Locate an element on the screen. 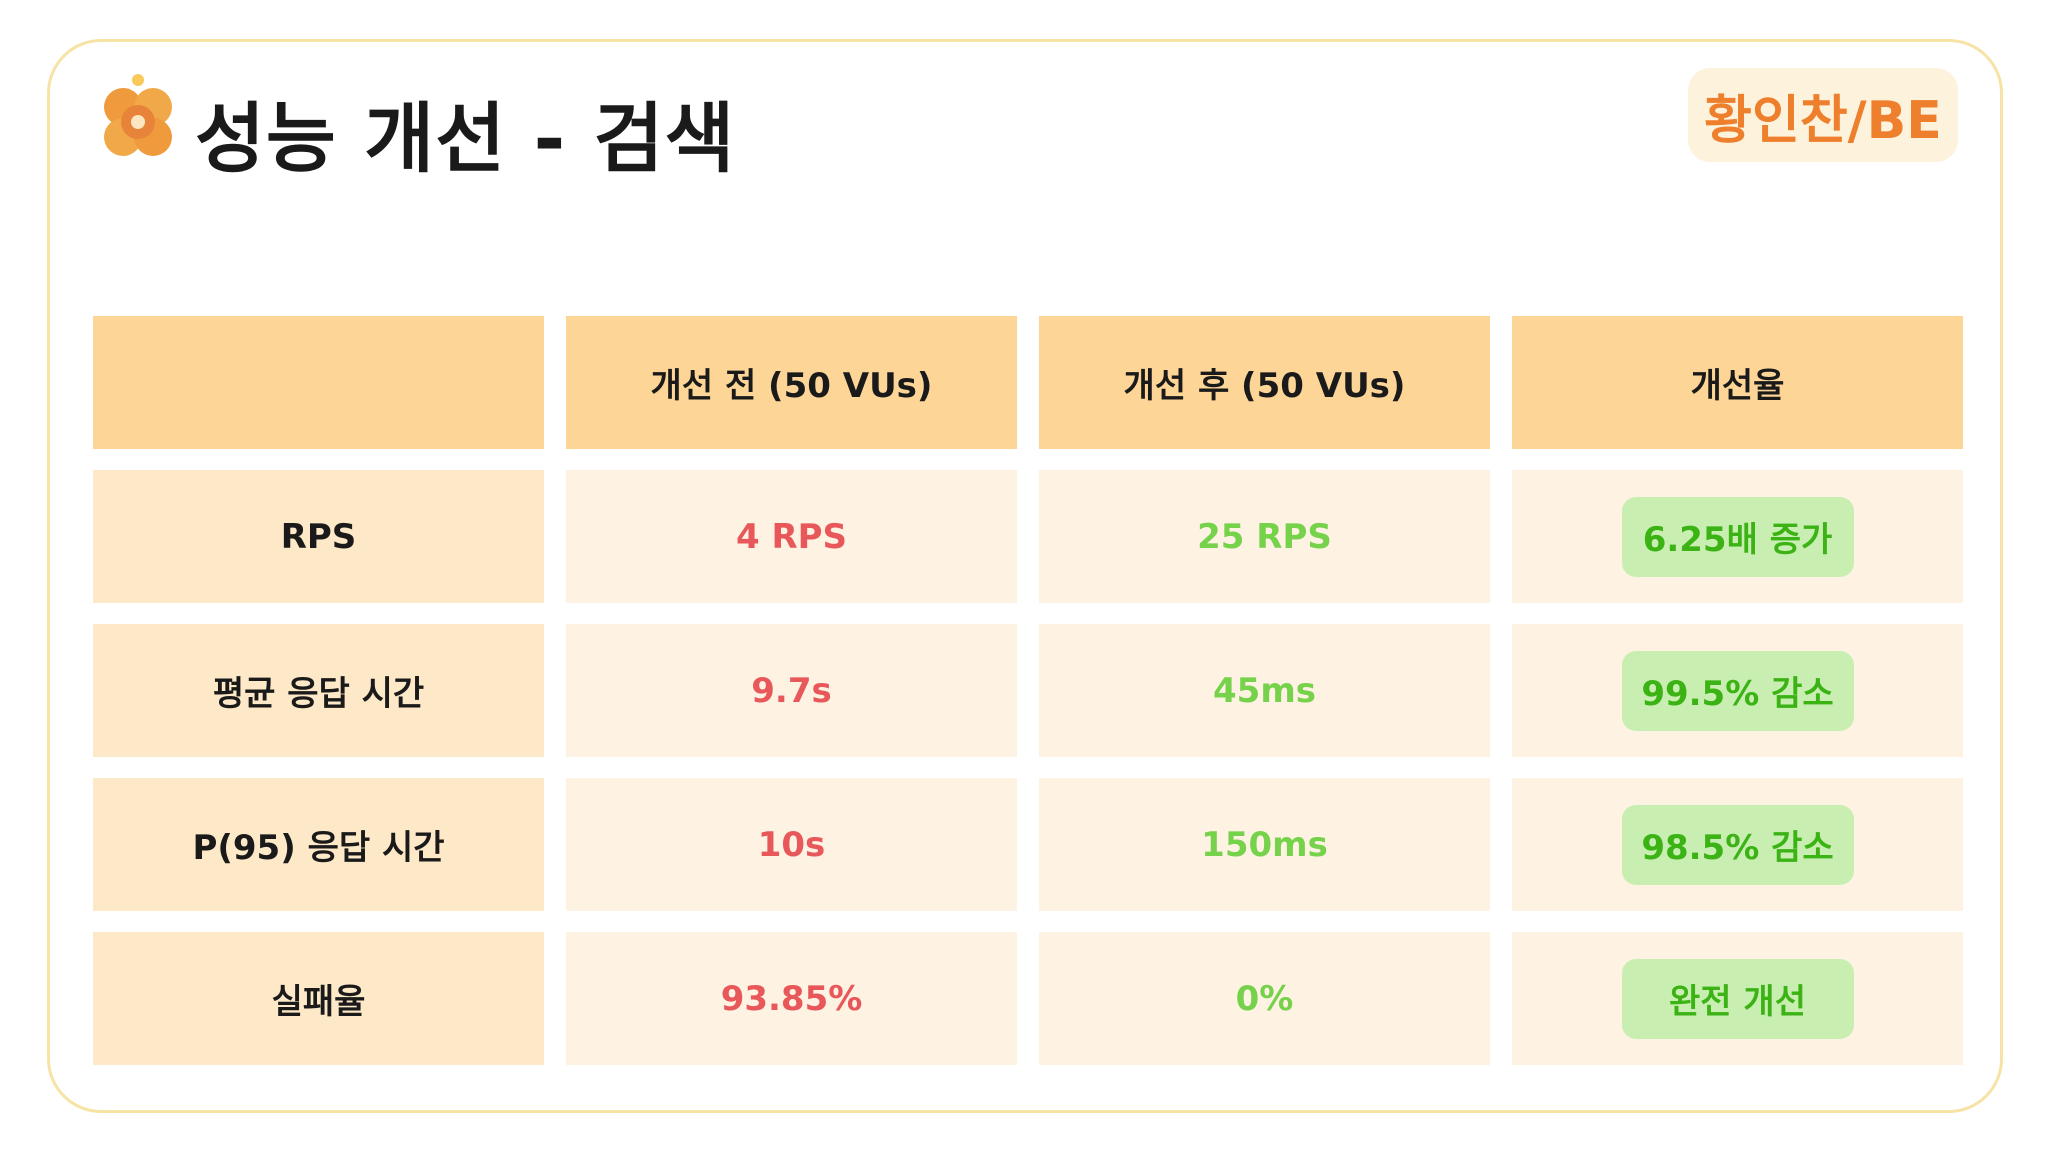 This screenshot has width=2048, height=1152. rps-after-value: 25 RPS is located at coordinates (1264, 536).